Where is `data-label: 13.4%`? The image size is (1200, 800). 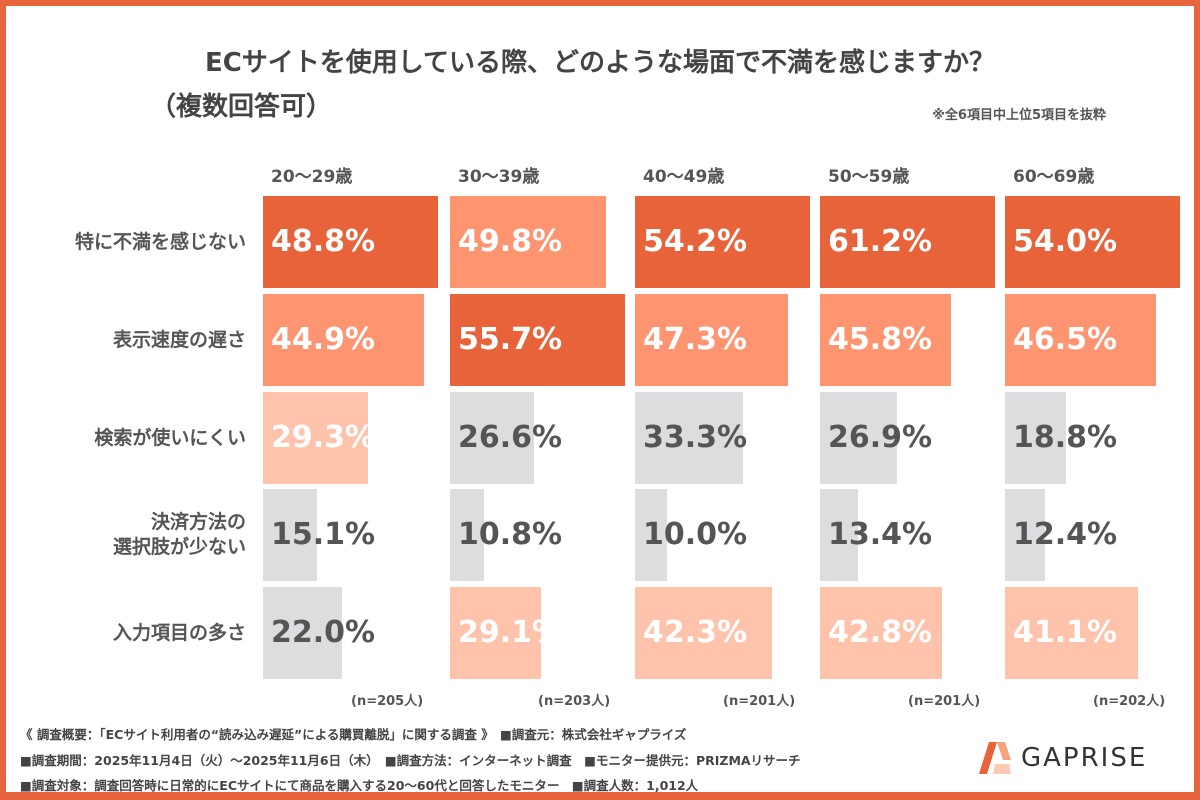
data-label: 13.4% is located at coordinates (880, 534).